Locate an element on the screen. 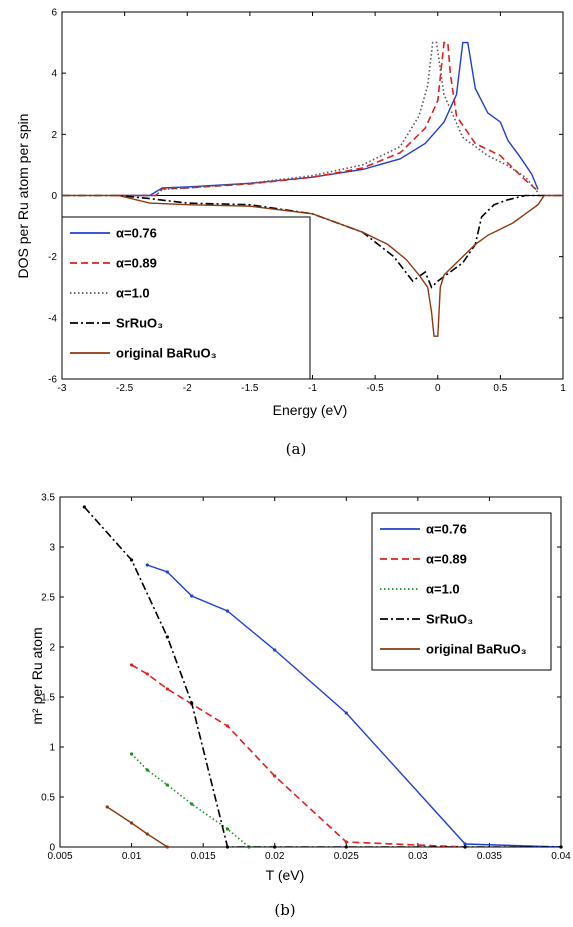 Image resolution: width=573 pixels, height=927 pixels. y-tick-label: -2 is located at coordinates (52, 257).